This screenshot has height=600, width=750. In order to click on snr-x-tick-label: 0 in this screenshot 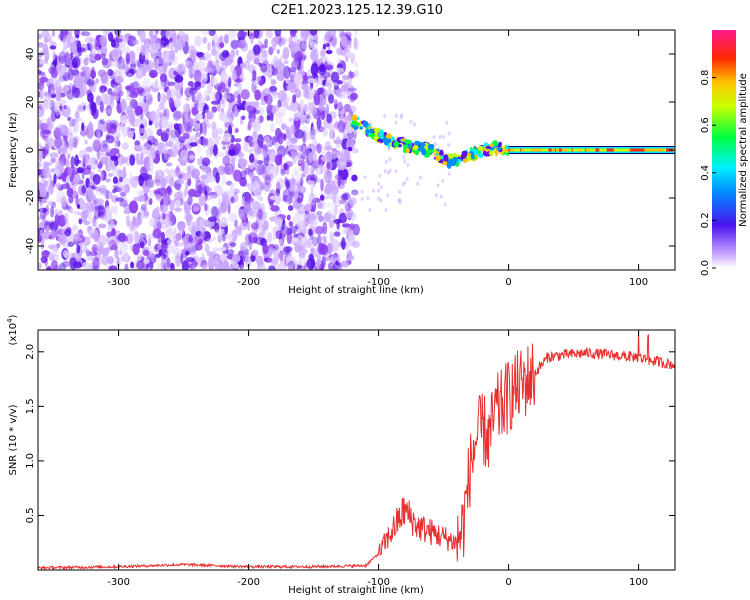, I will do `click(508, 582)`.